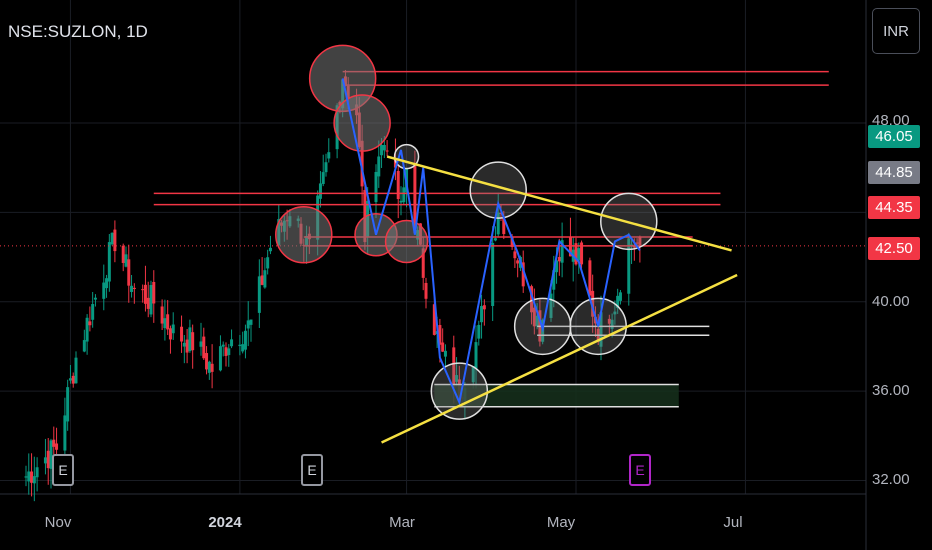 The image size is (932, 550). I want to click on currency-button: INR, so click(896, 31).